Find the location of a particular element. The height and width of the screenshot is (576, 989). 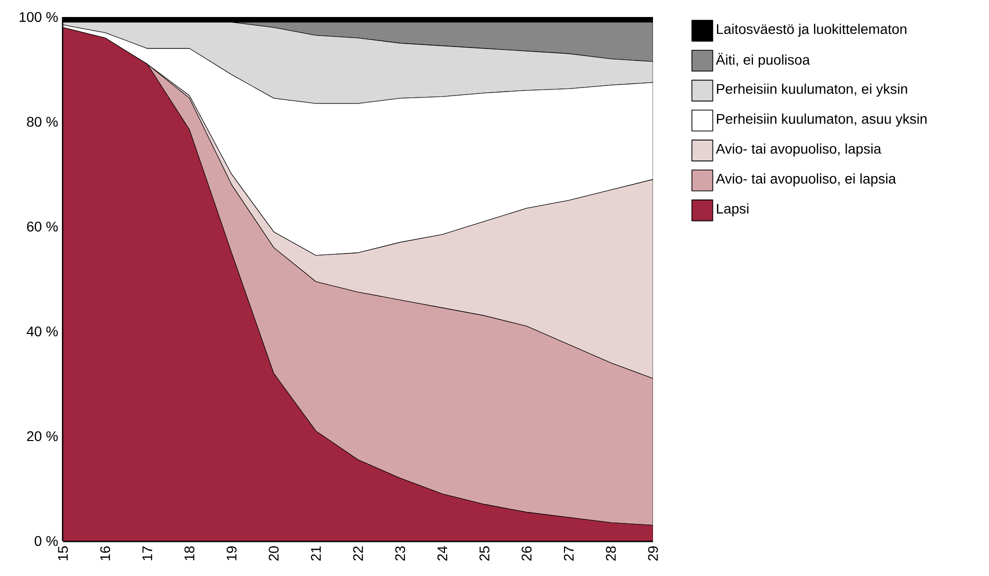

x-tick-label: 19 is located at coordinates (231, 553).